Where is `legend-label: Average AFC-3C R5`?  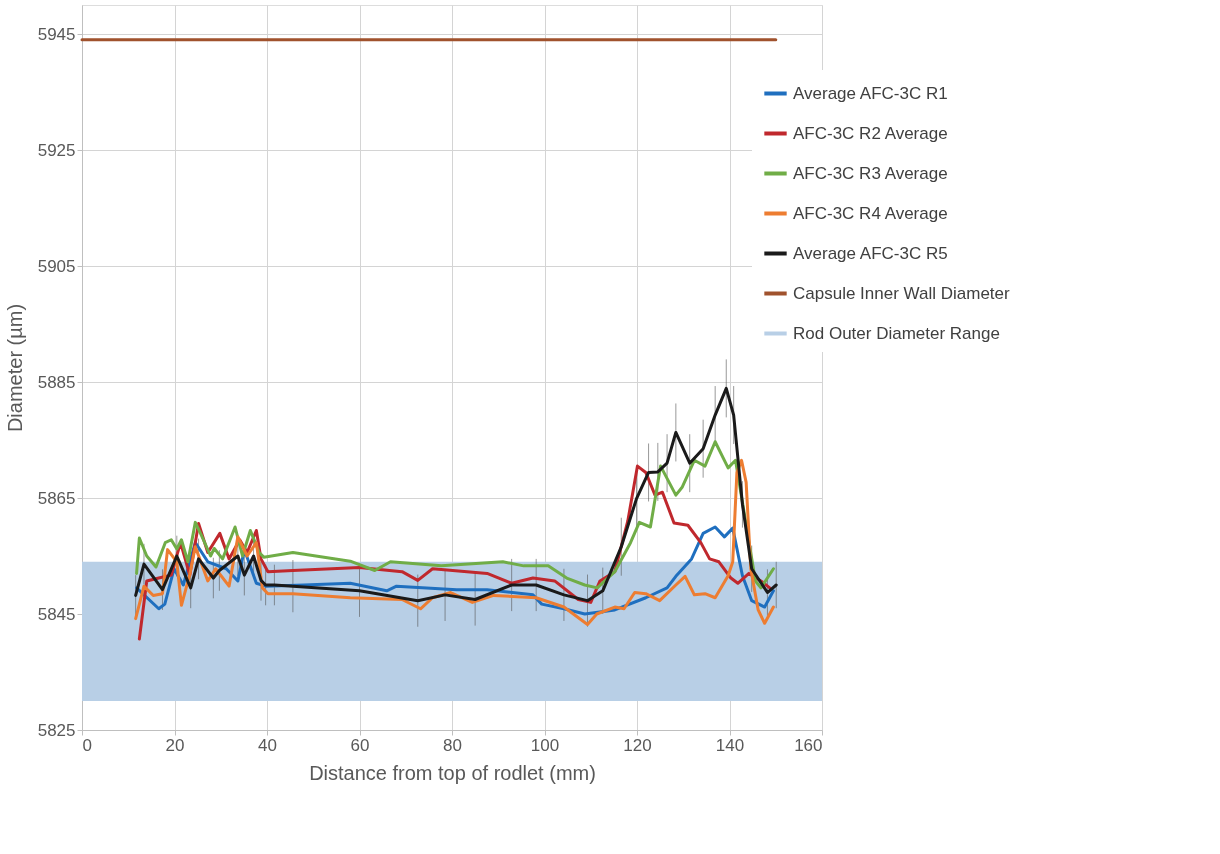 legend-label: Average AFC-3C R5 is located at coordinates (870, 253).